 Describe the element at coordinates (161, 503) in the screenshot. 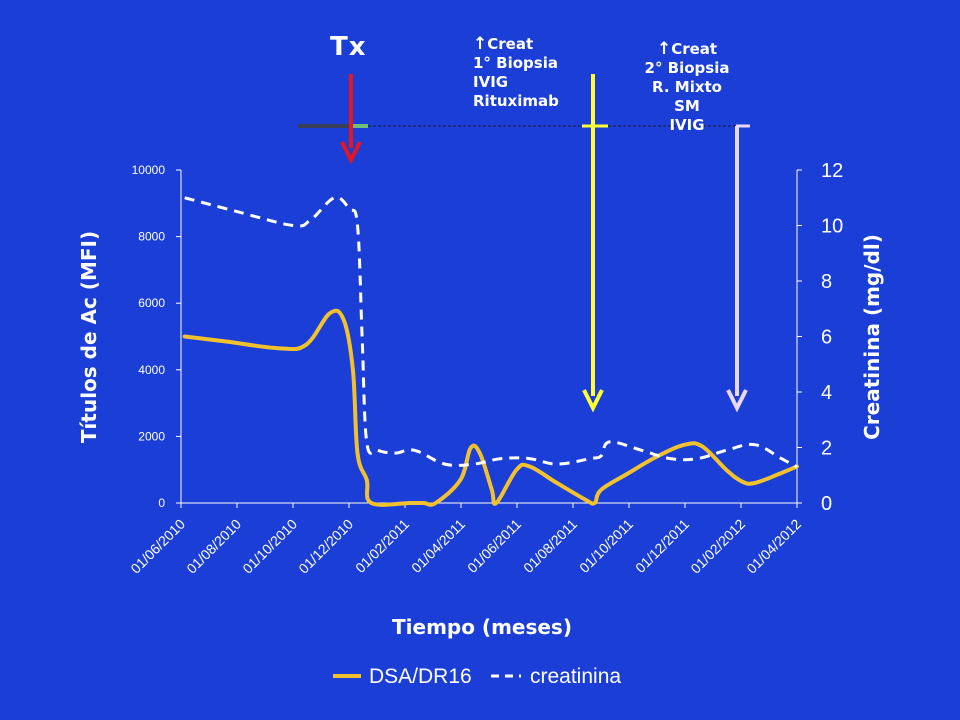

I see `tick-label-left: 0` at that location.